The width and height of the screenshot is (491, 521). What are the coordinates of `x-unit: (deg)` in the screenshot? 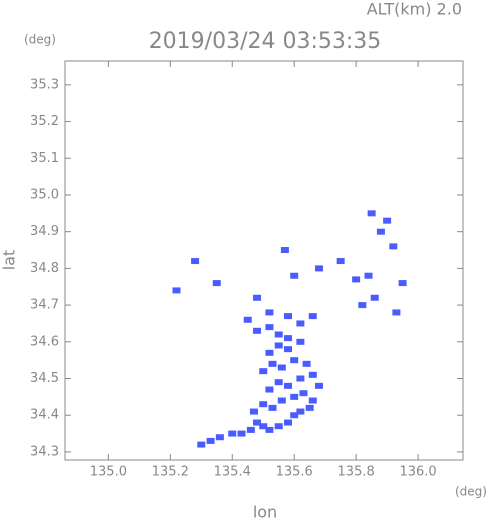 It's located at (471, 492).